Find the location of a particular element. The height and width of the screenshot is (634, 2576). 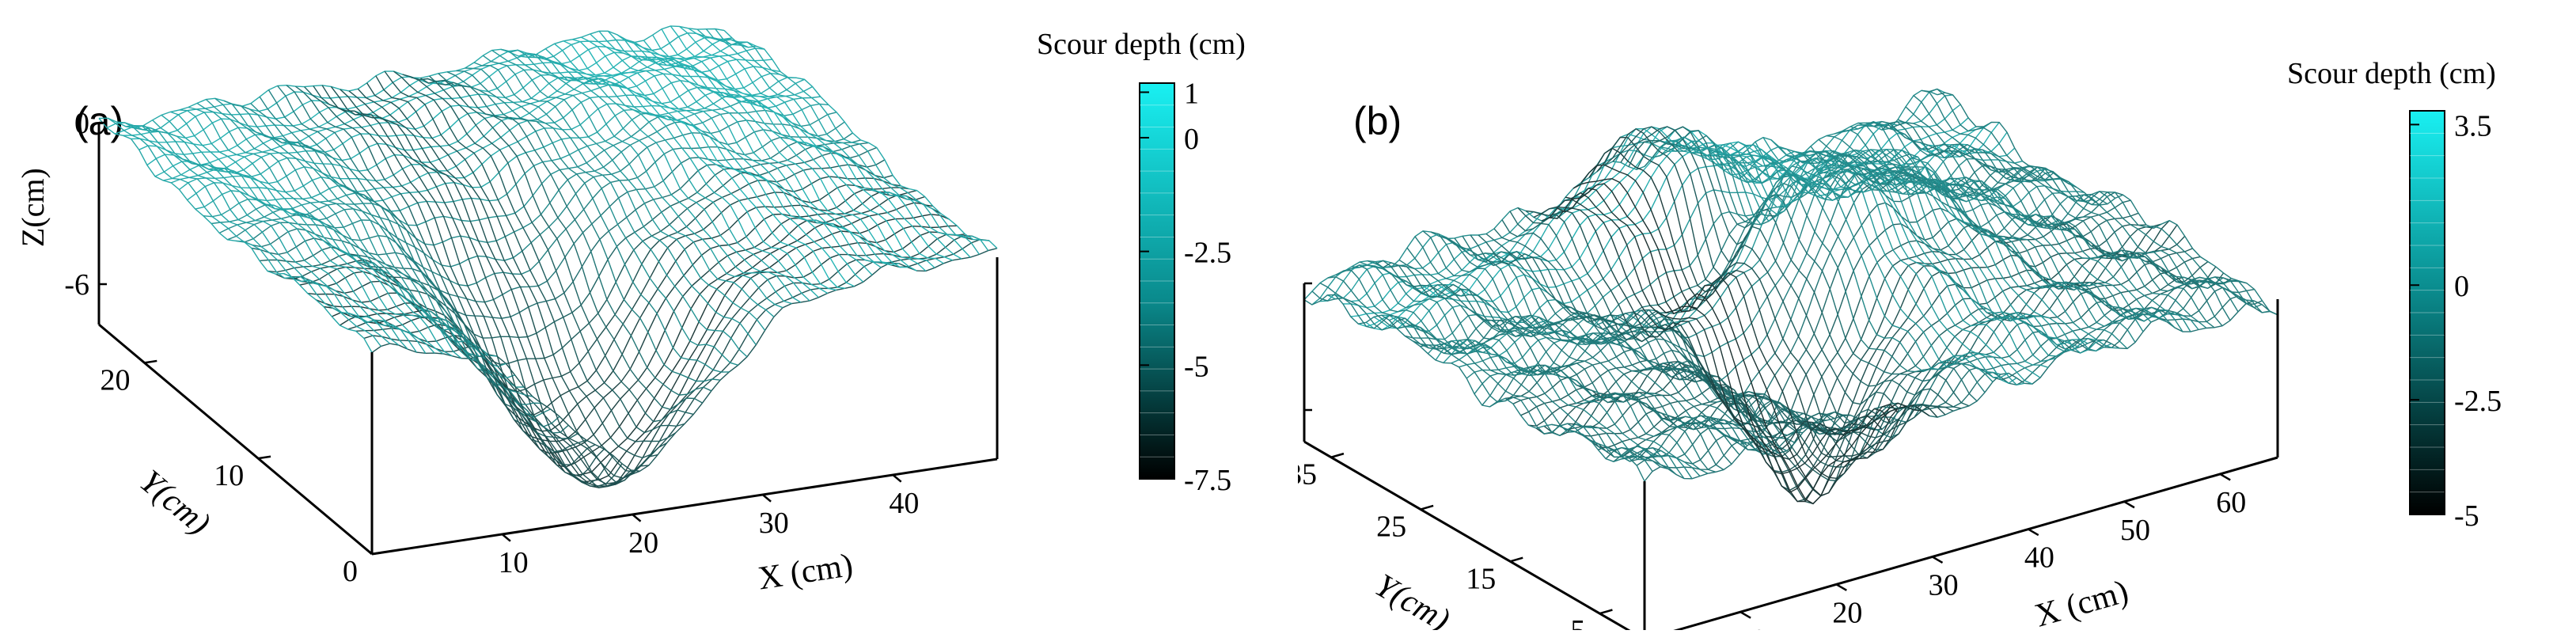

y-tick-label: 5 is located at coordinates (1577, 622).